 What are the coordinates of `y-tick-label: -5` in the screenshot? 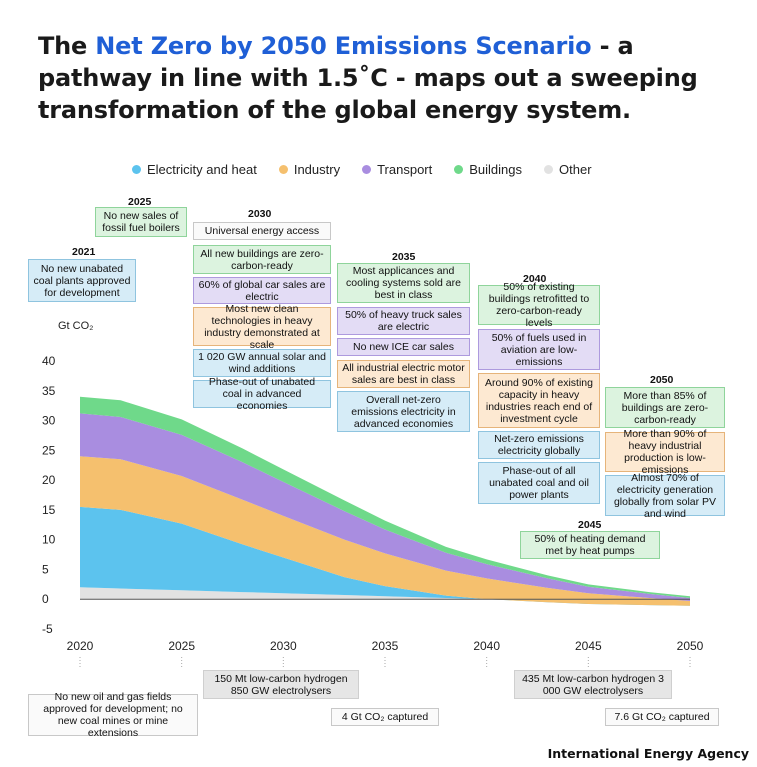 It's located at (47, 629).